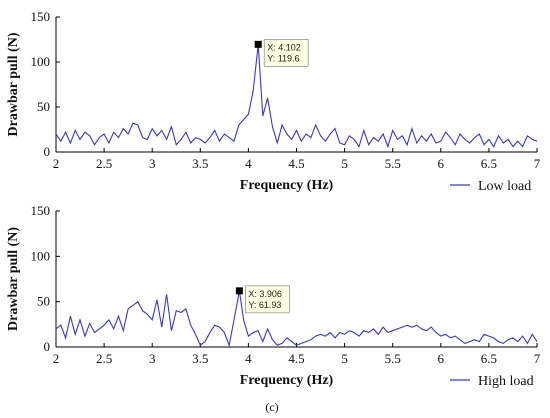  I want to click on series-line, so click(296, 319).